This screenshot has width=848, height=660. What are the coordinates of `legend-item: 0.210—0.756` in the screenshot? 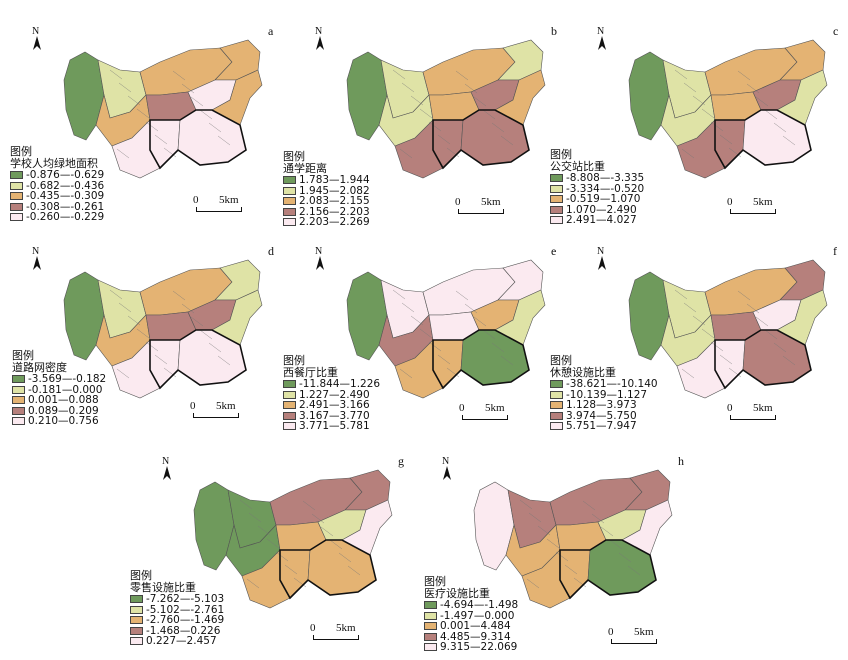 It's located at (59, 421).